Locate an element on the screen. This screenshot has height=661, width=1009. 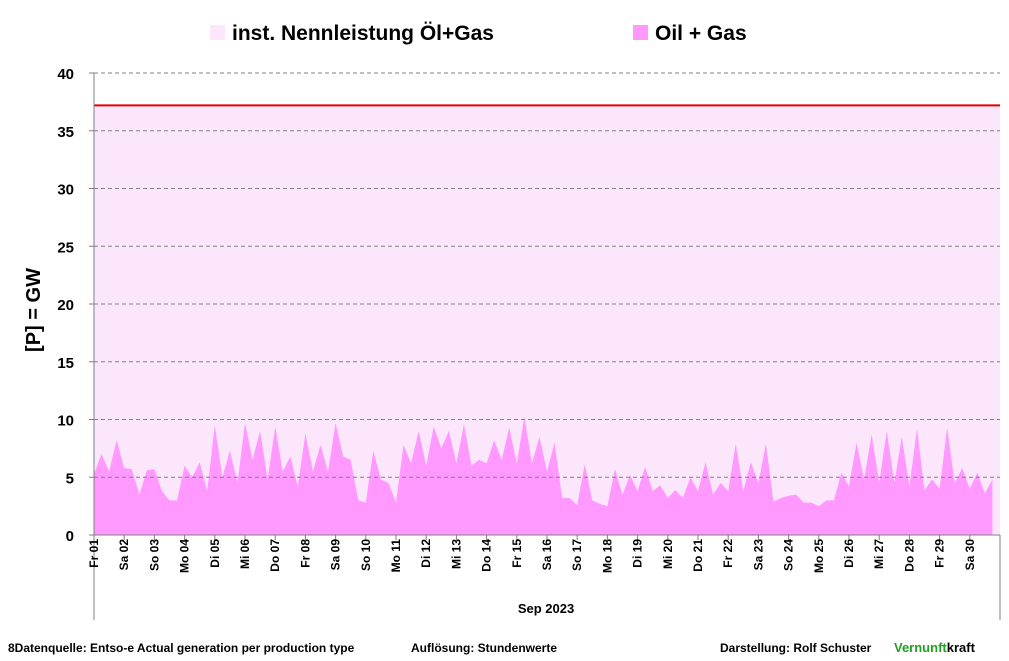
x-tick-label: Sa 02 is located at coordinates (124, 555).